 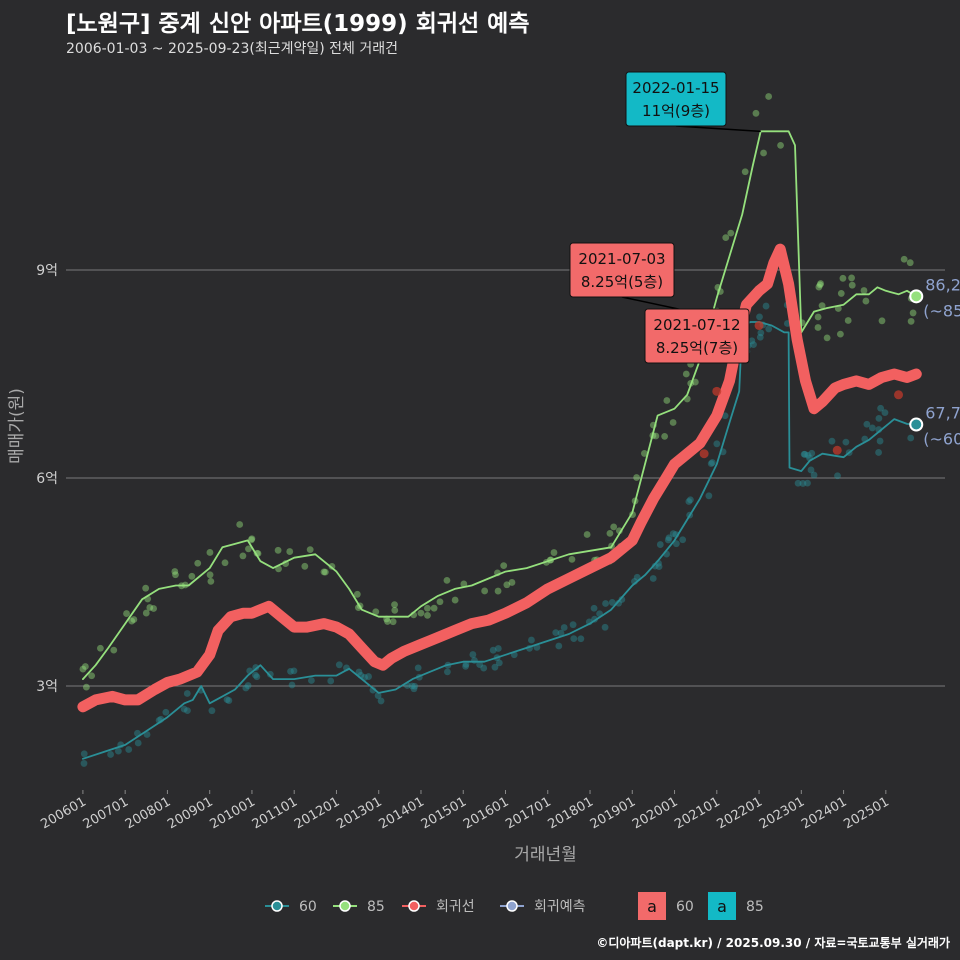 I want to click on x-tick-label: 201601, so click(x=486, y=813).